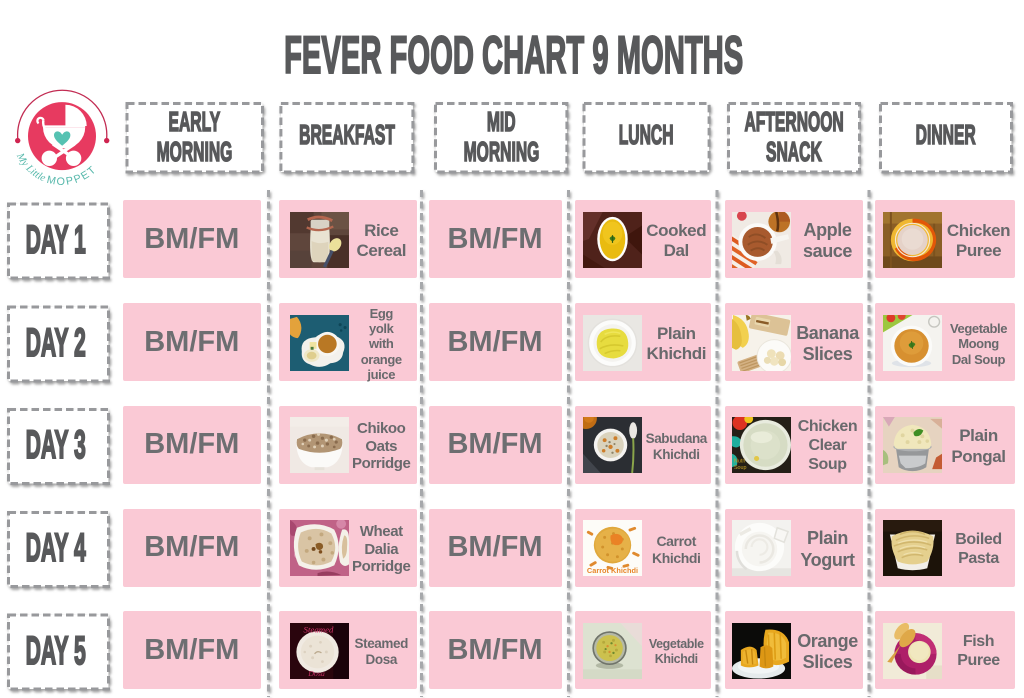 The width and height of the screenshot is (1024, 698). I want to click on svg-text: Dosa, so click(316, 673).